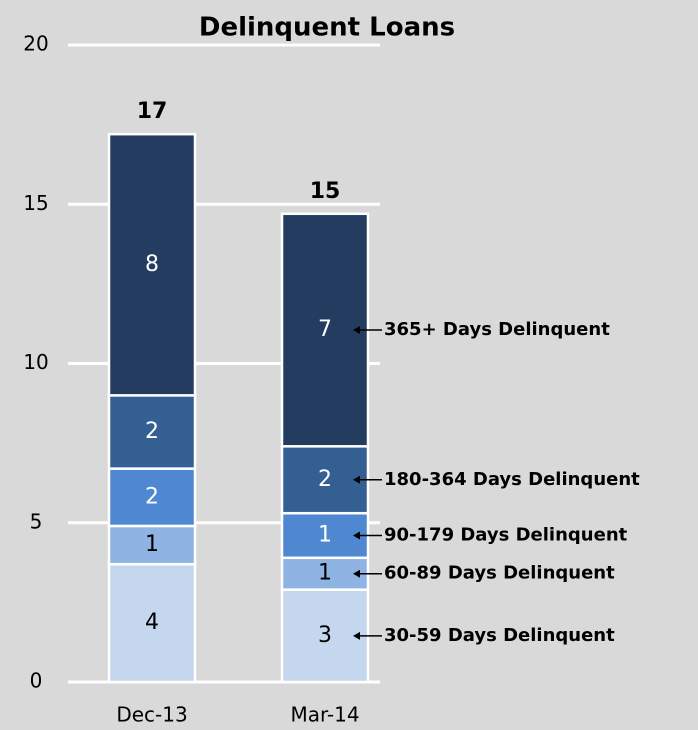 The height and width of the screenshot is (730, 698). What do you see at coordinates (151, 715) in the screenshot?
I see `x-tick-label: Dec-13` at bounding box center [151, 715].